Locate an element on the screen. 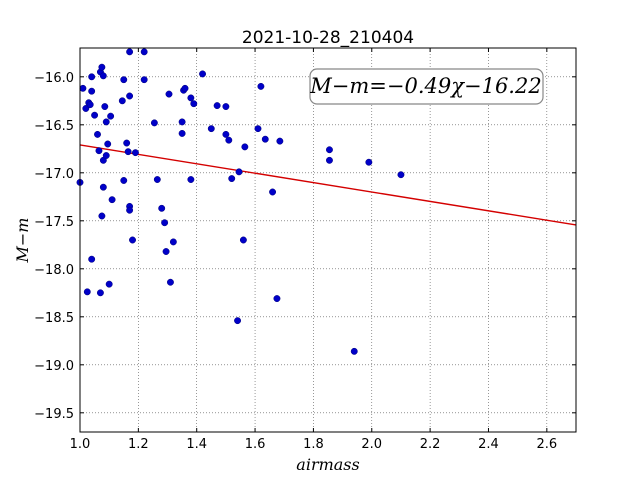 The image size is (640, 480). fit-equation-annotation: M−m=−0.49χ−16.22 is located at coordinates (426, 86).